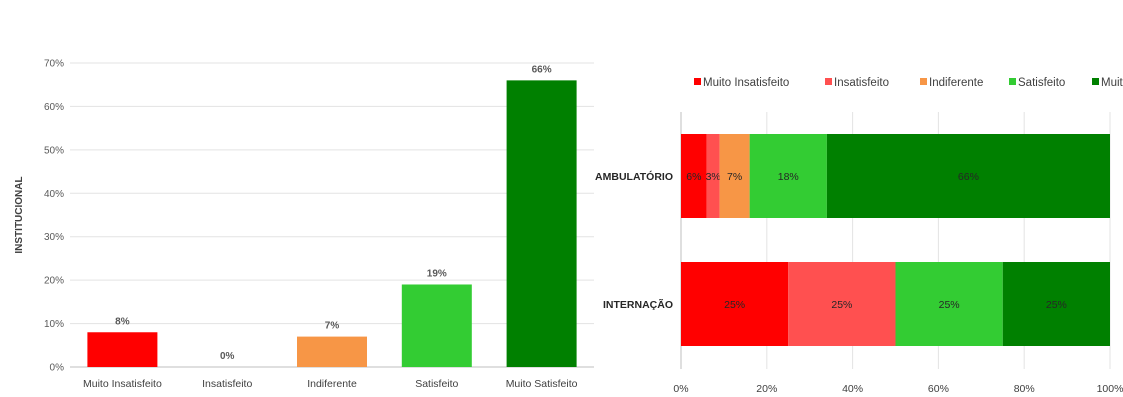  What do you see at coordinates (54, 107) in the screenshot?
I see `y-tick-label: 60%` at bounding box center [54, 107].